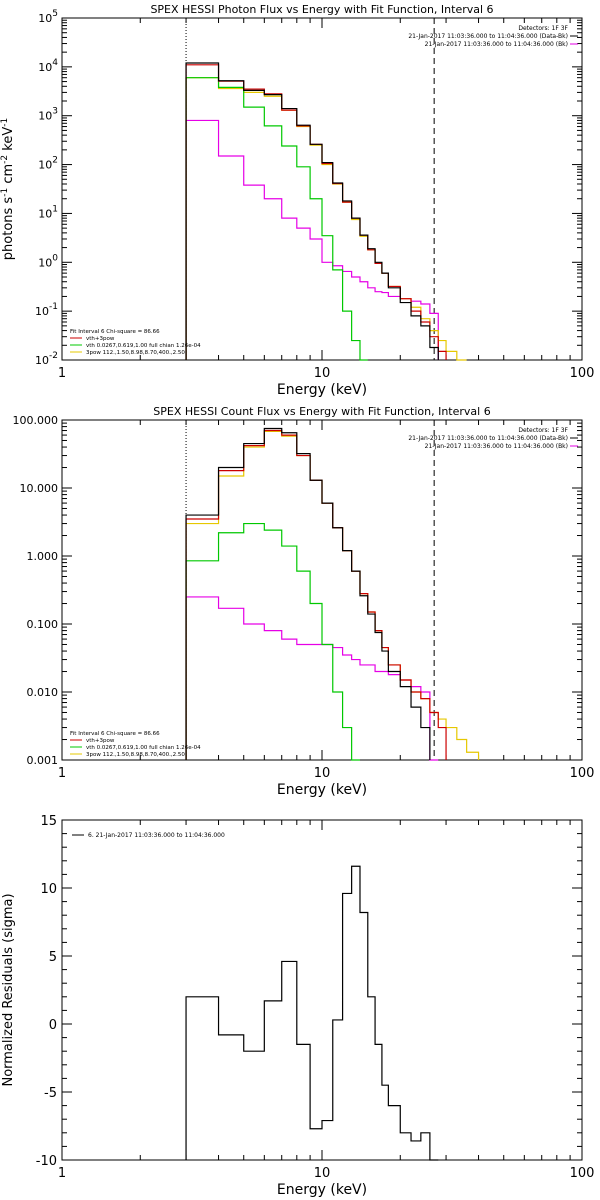  Describe the element at coordinates (43, 624) in the screenshot. I see `y-tick-label: 0.100` at that location.